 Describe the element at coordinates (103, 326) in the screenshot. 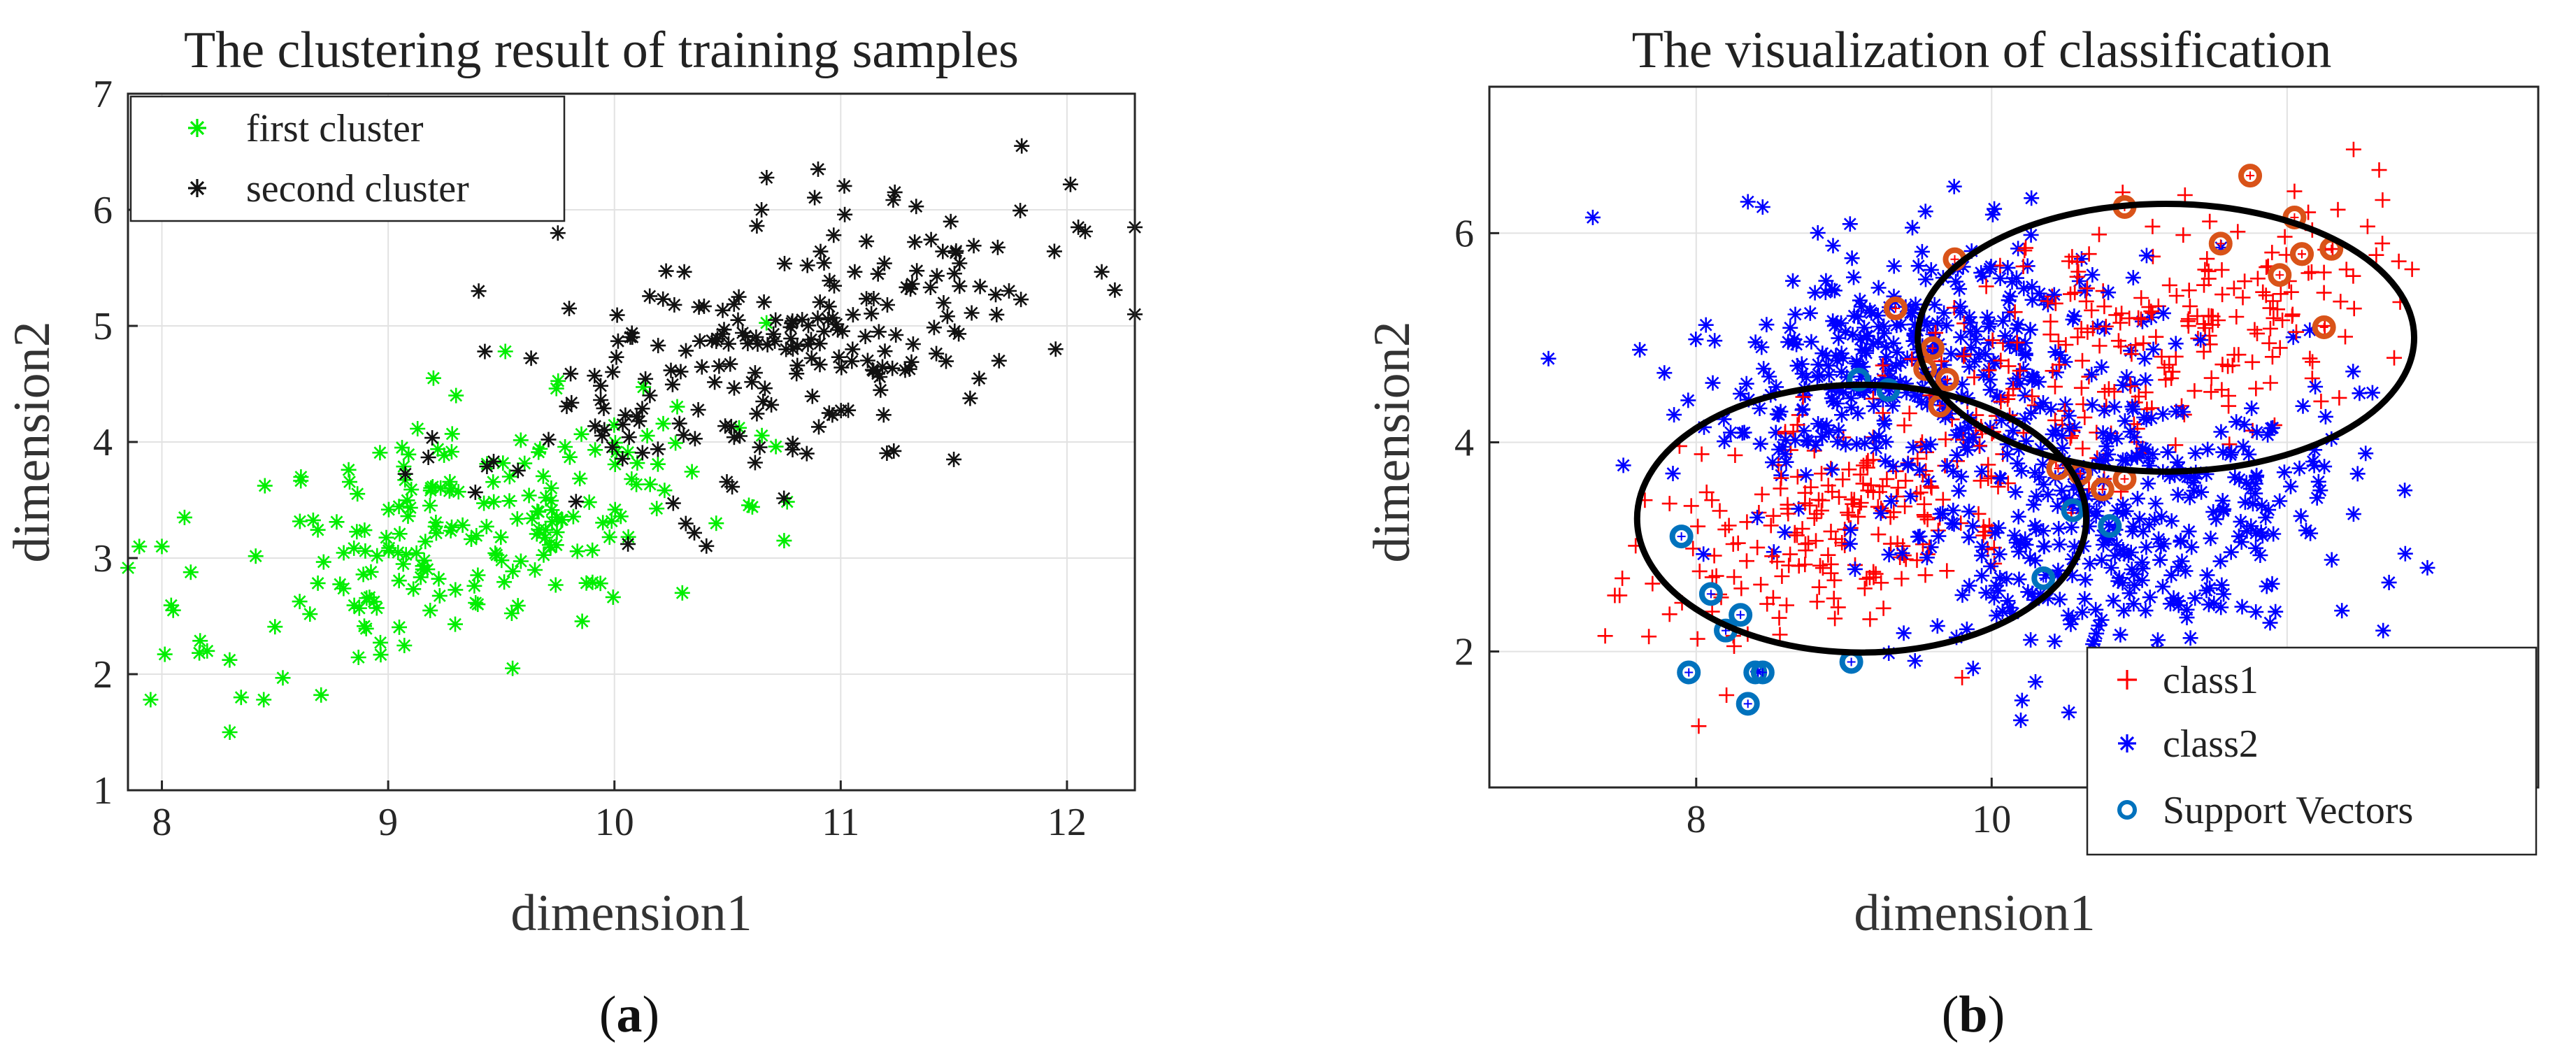

I see `panel-a-y-tick-label: 5` at that location.